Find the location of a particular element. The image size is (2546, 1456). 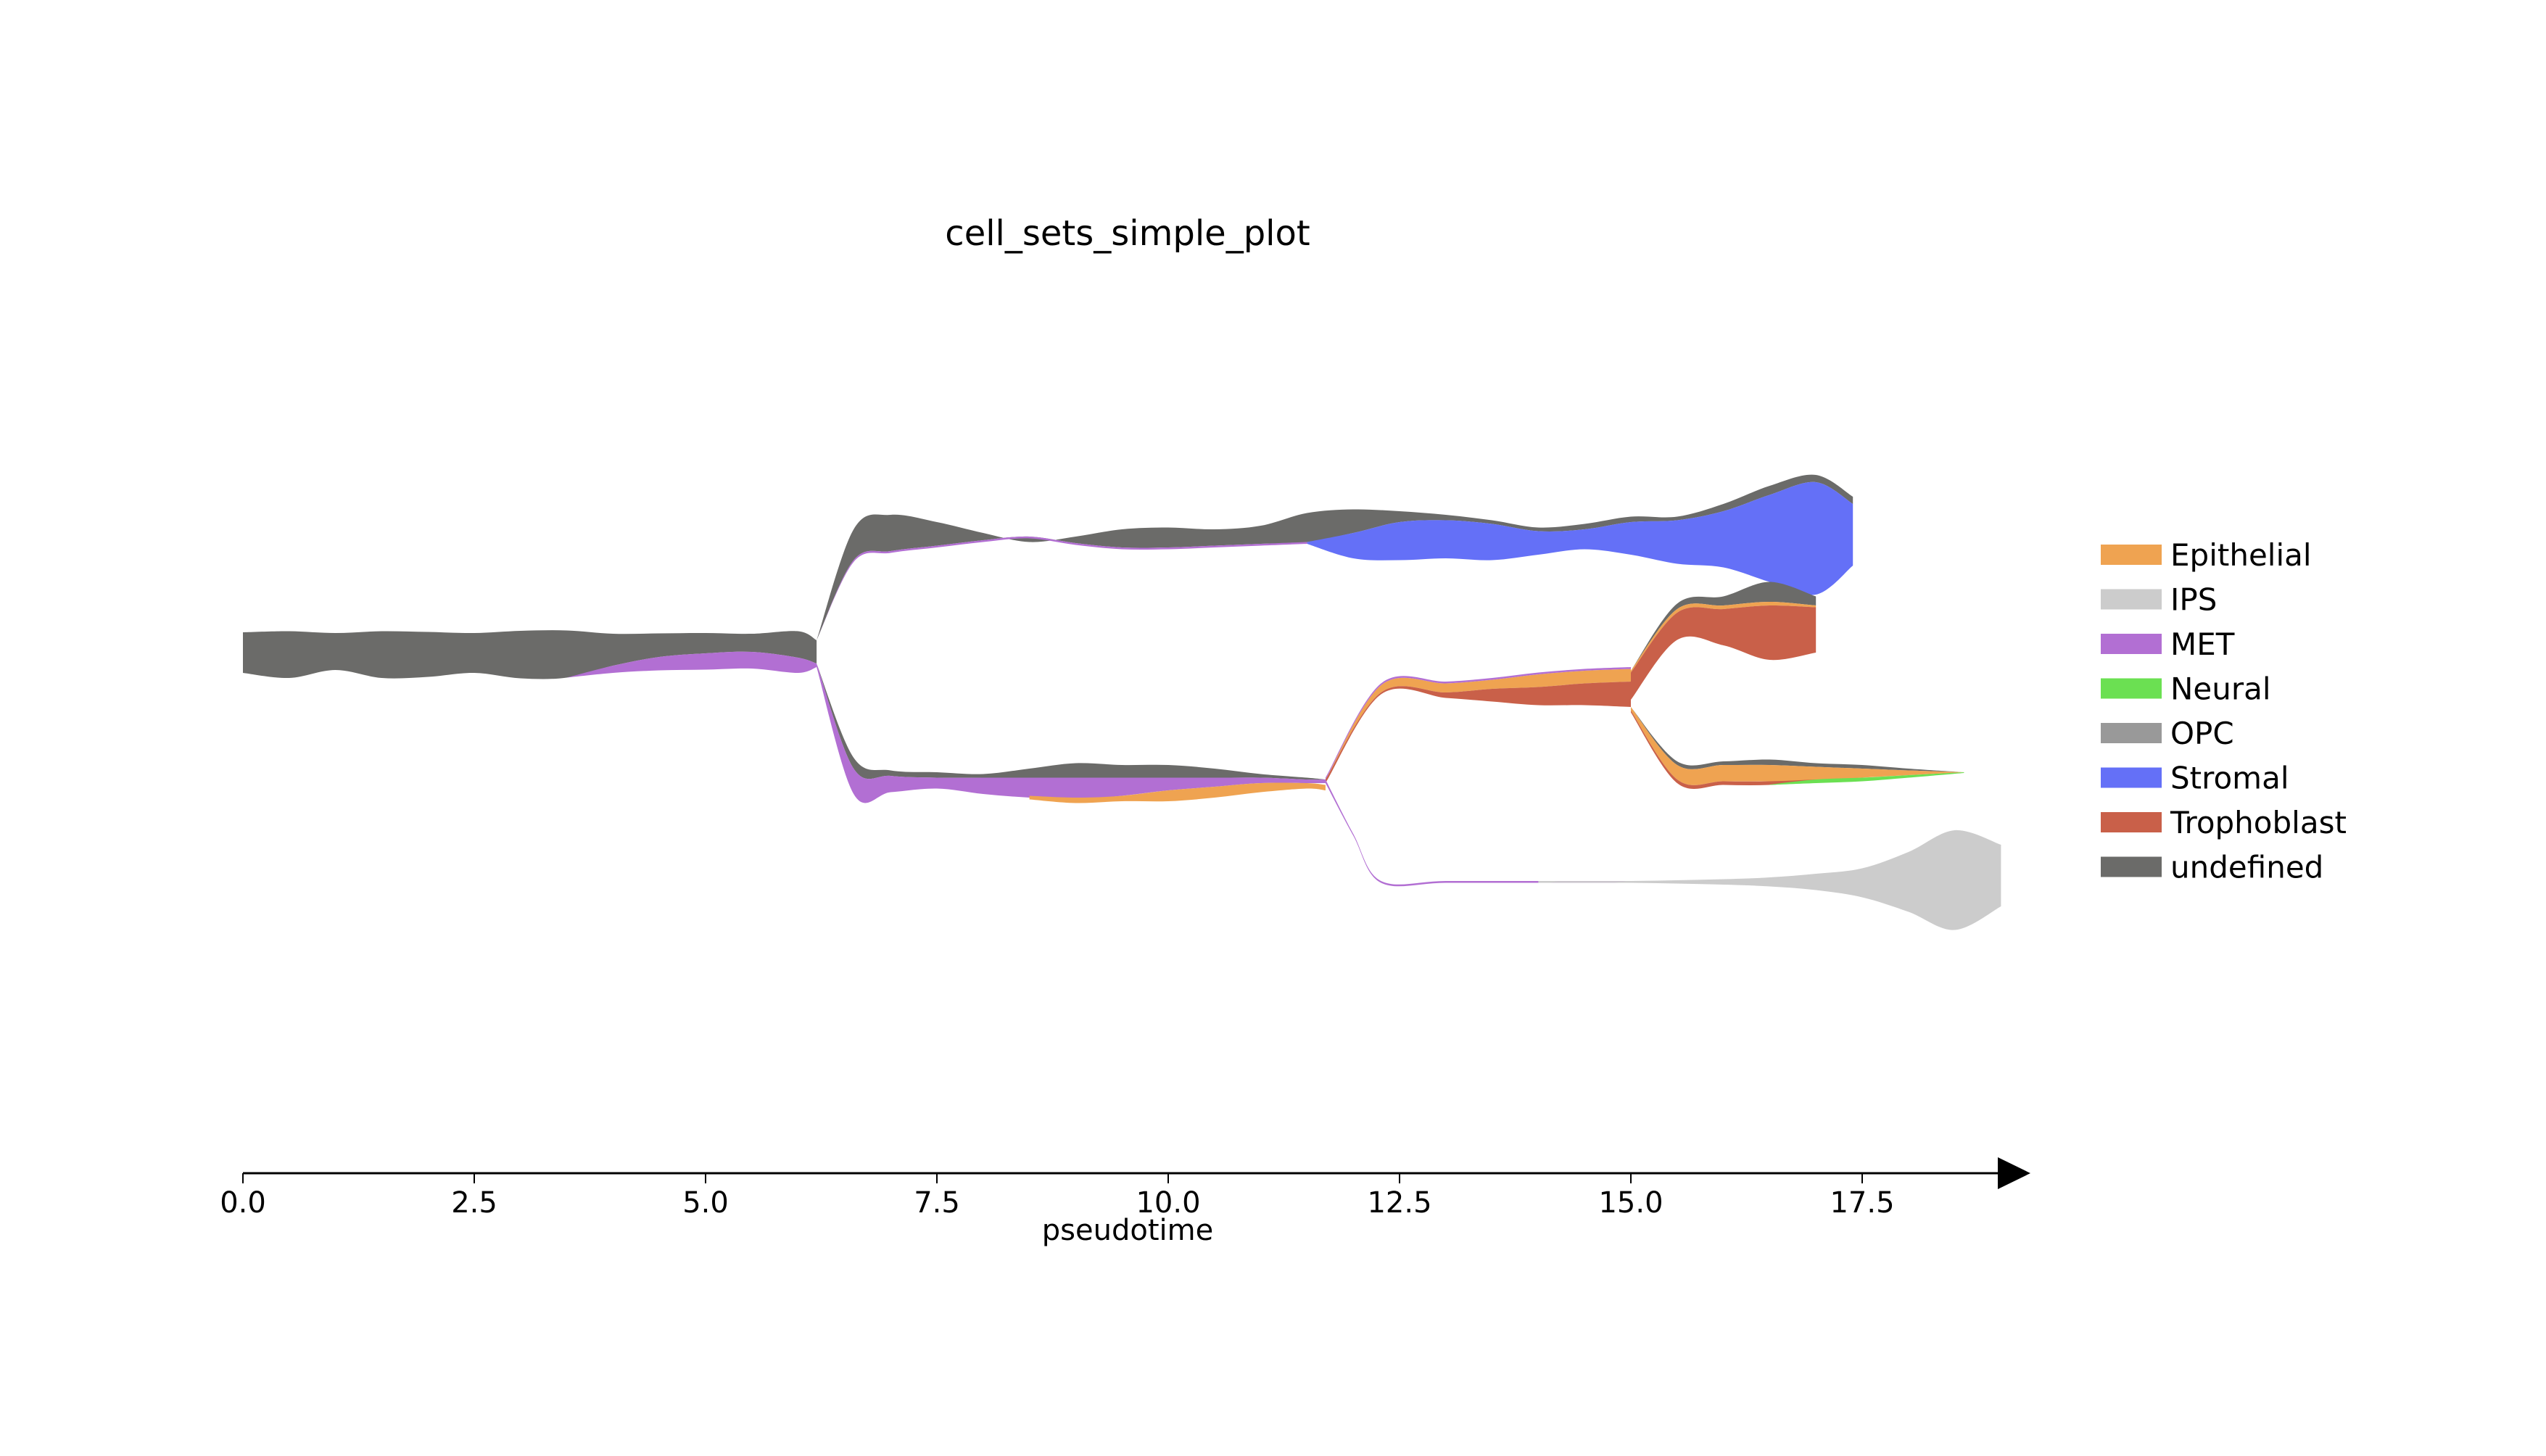

x-tick-label: 2.5 is located at coordinates (474, 1203).